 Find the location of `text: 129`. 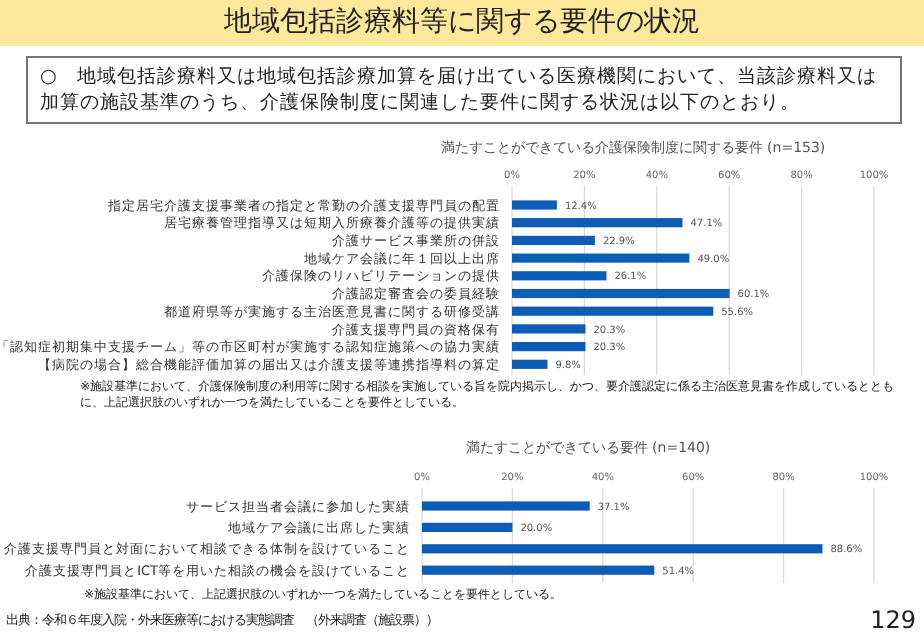

text: 129 is located at coordinates (893, 620).